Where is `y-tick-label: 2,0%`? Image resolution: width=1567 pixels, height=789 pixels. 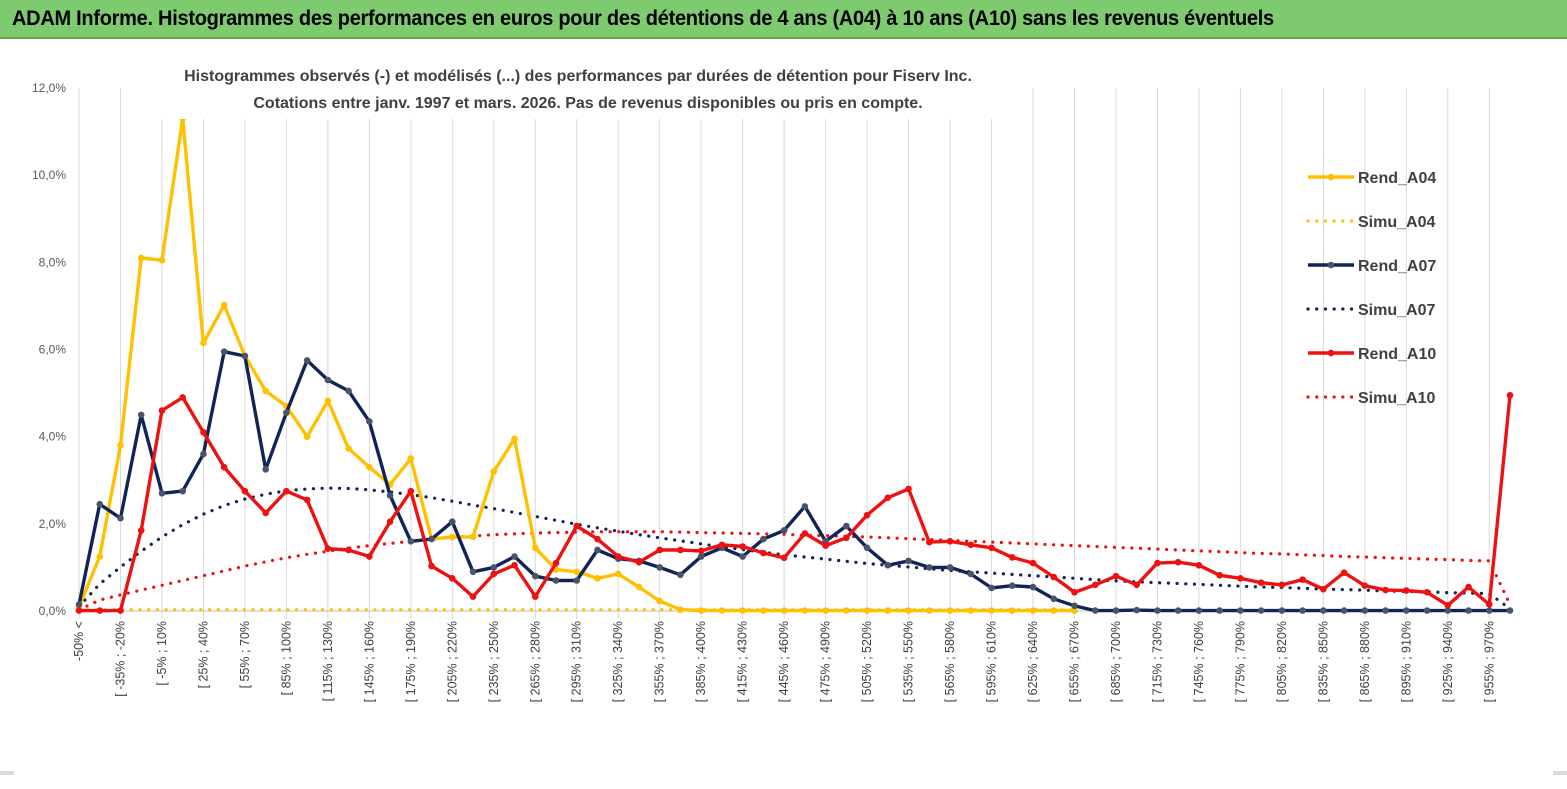 y-tick-label: 2,0% is located at coordinates (53, 524).